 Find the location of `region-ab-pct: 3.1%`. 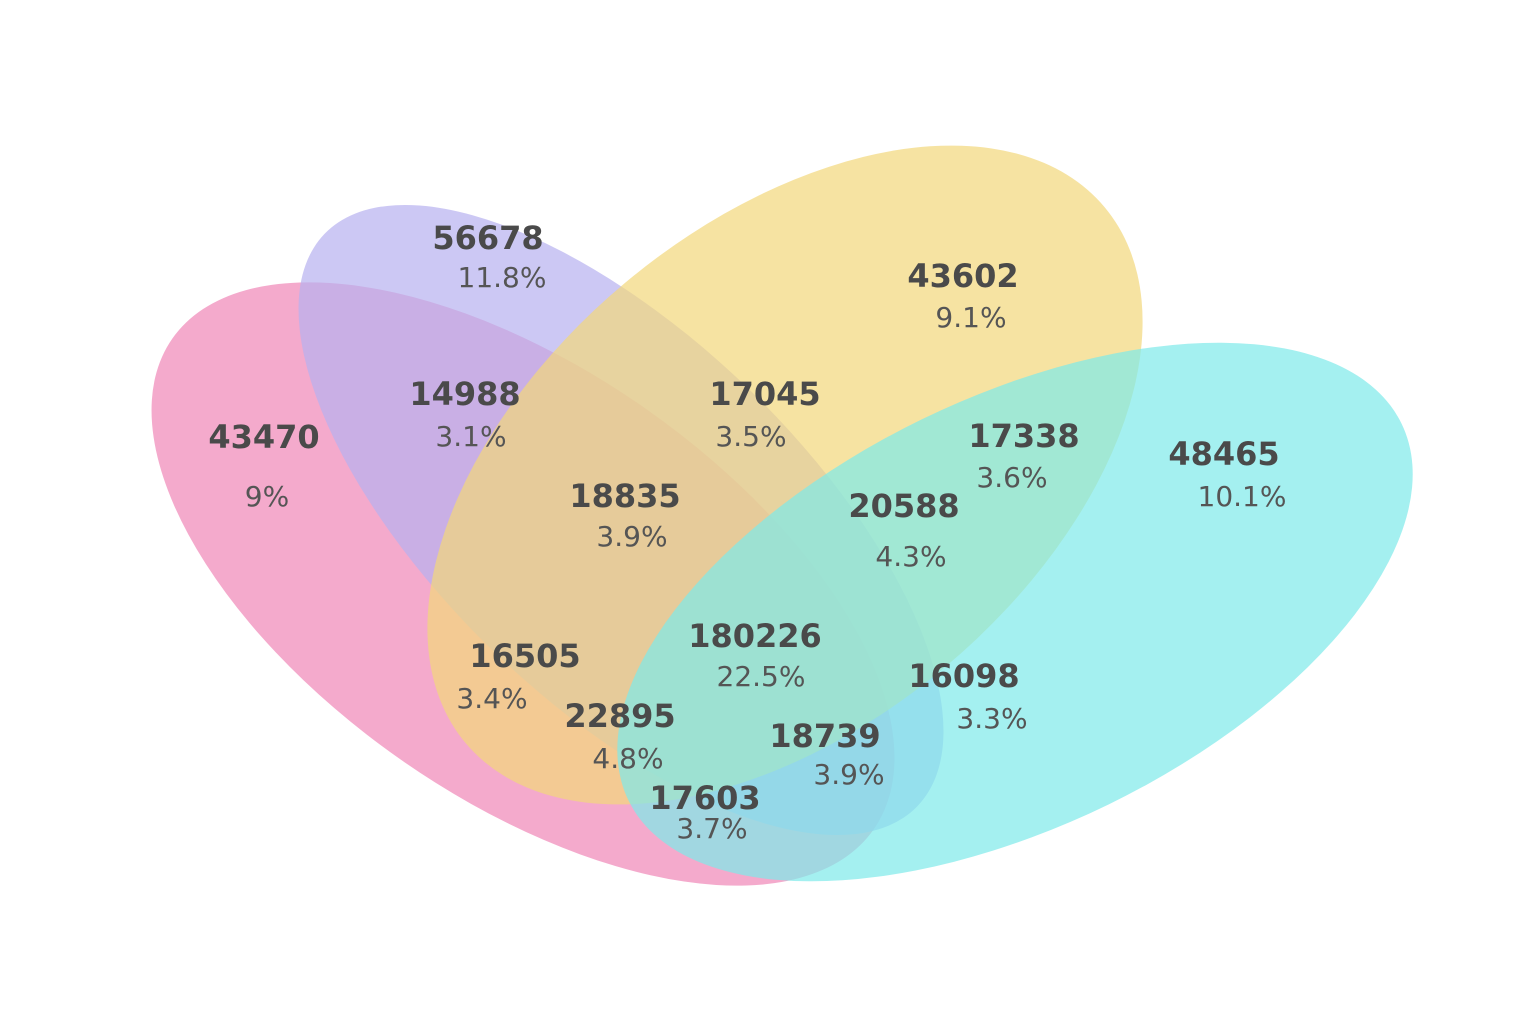

region-ab-pct: 3.1% is located at coordinates (470, 436).